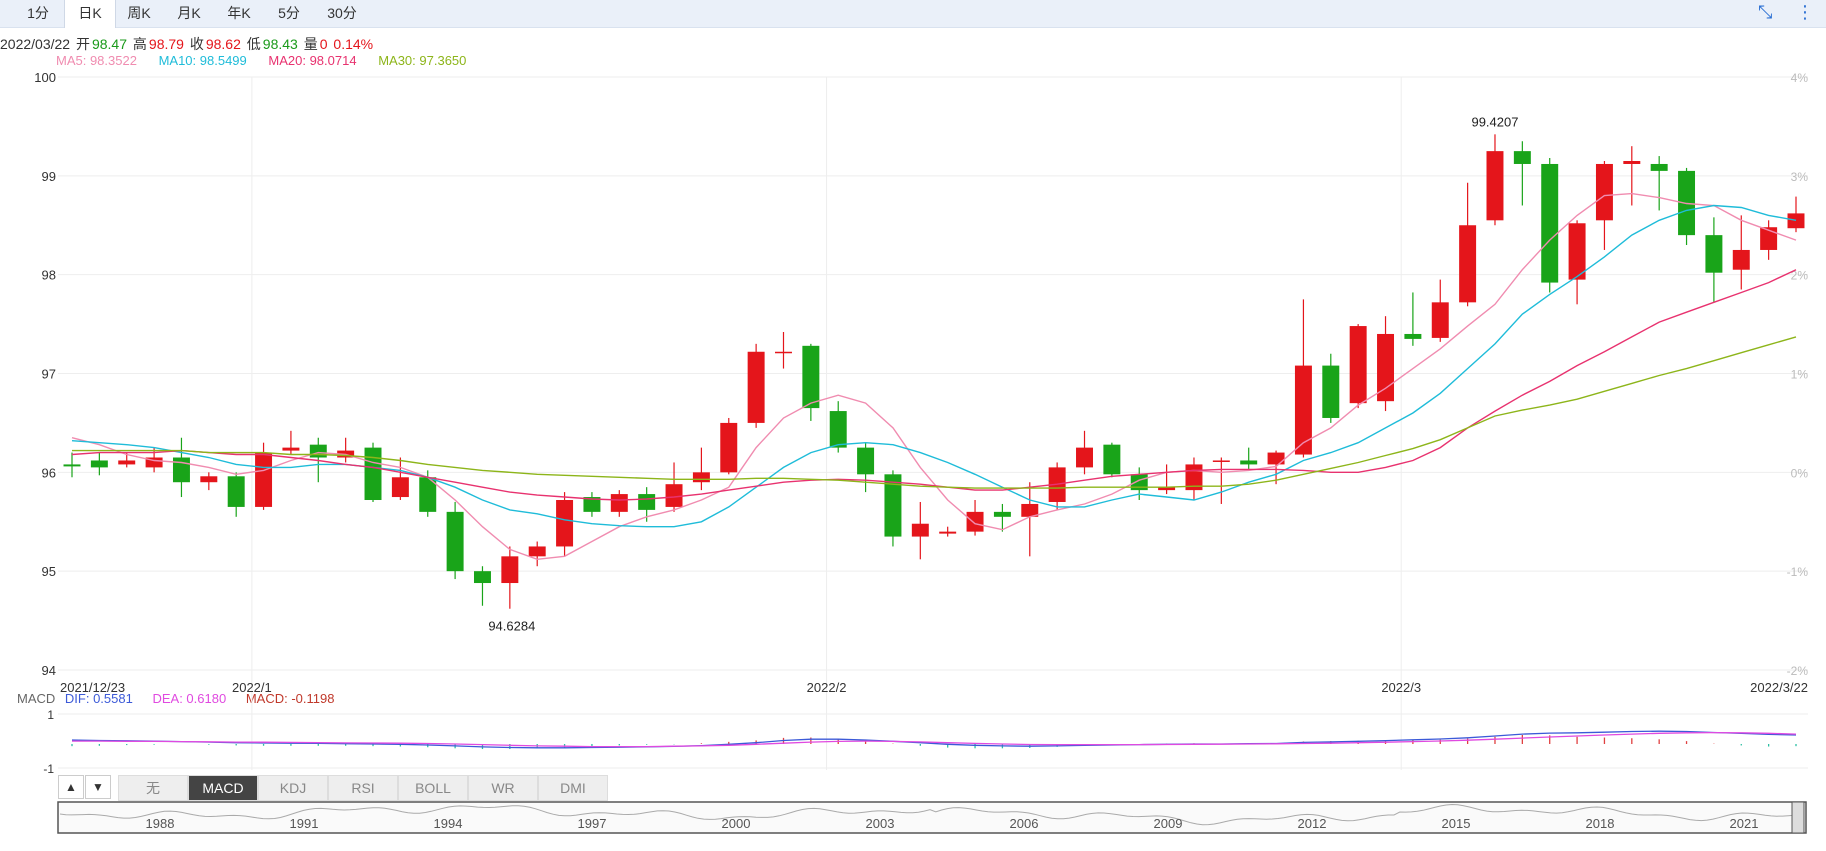  What do you see at coordinates (92, 687) in the screenshot?
I see `x-tick-label: 2021/12/23` at bounding box center [92, 687].